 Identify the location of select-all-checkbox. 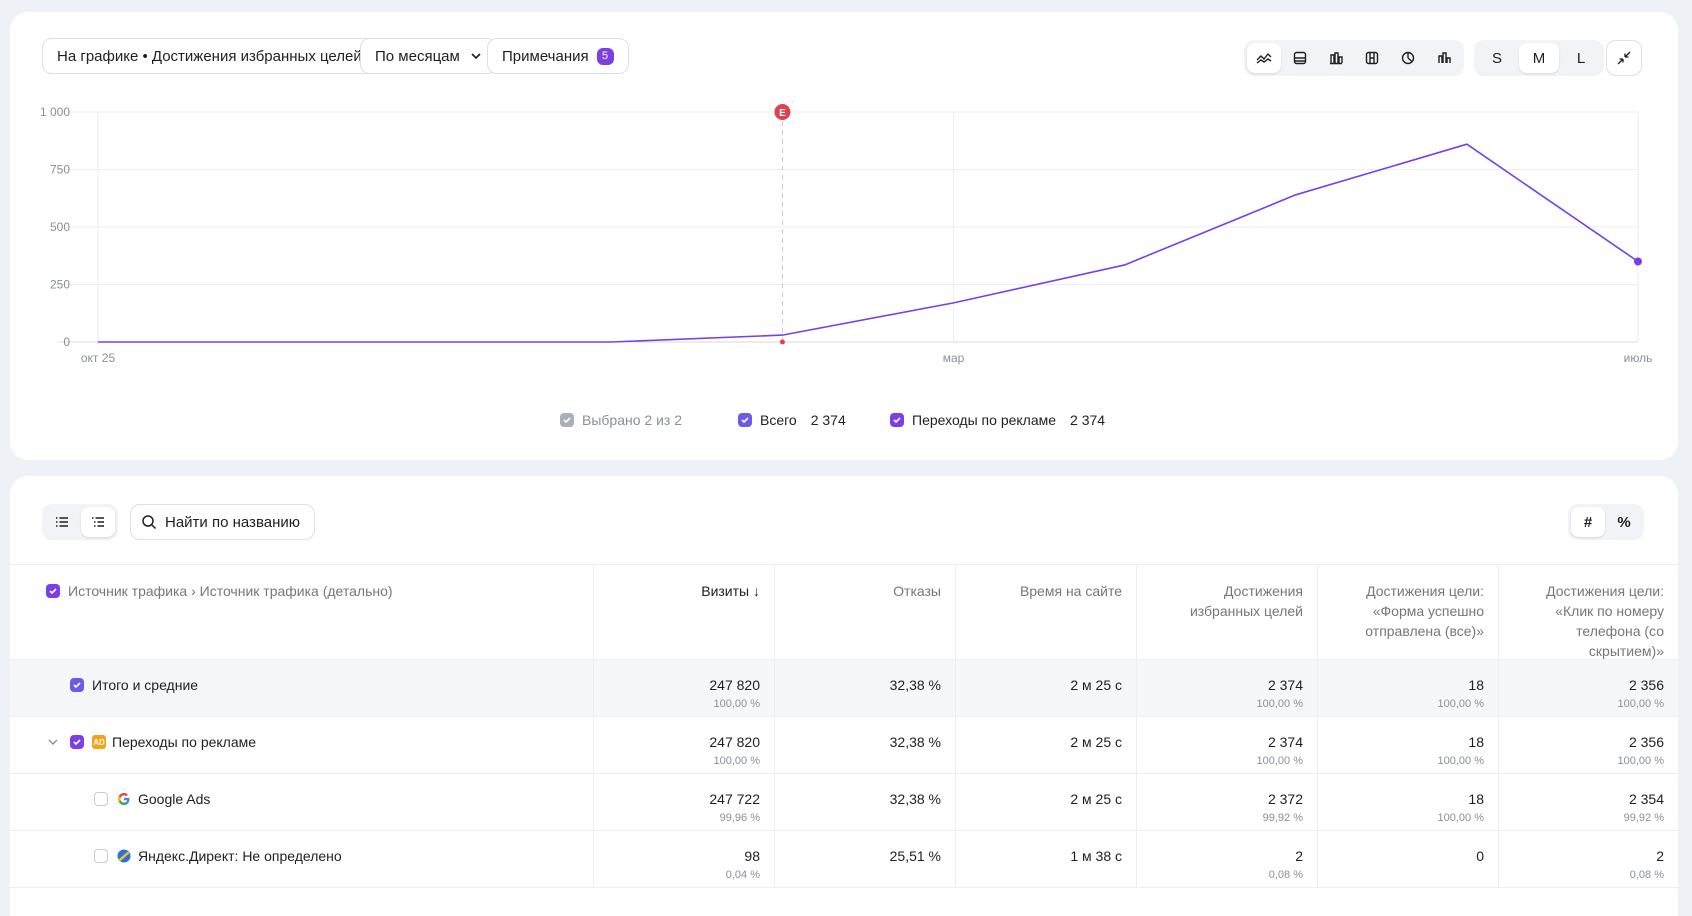
(53, 591).